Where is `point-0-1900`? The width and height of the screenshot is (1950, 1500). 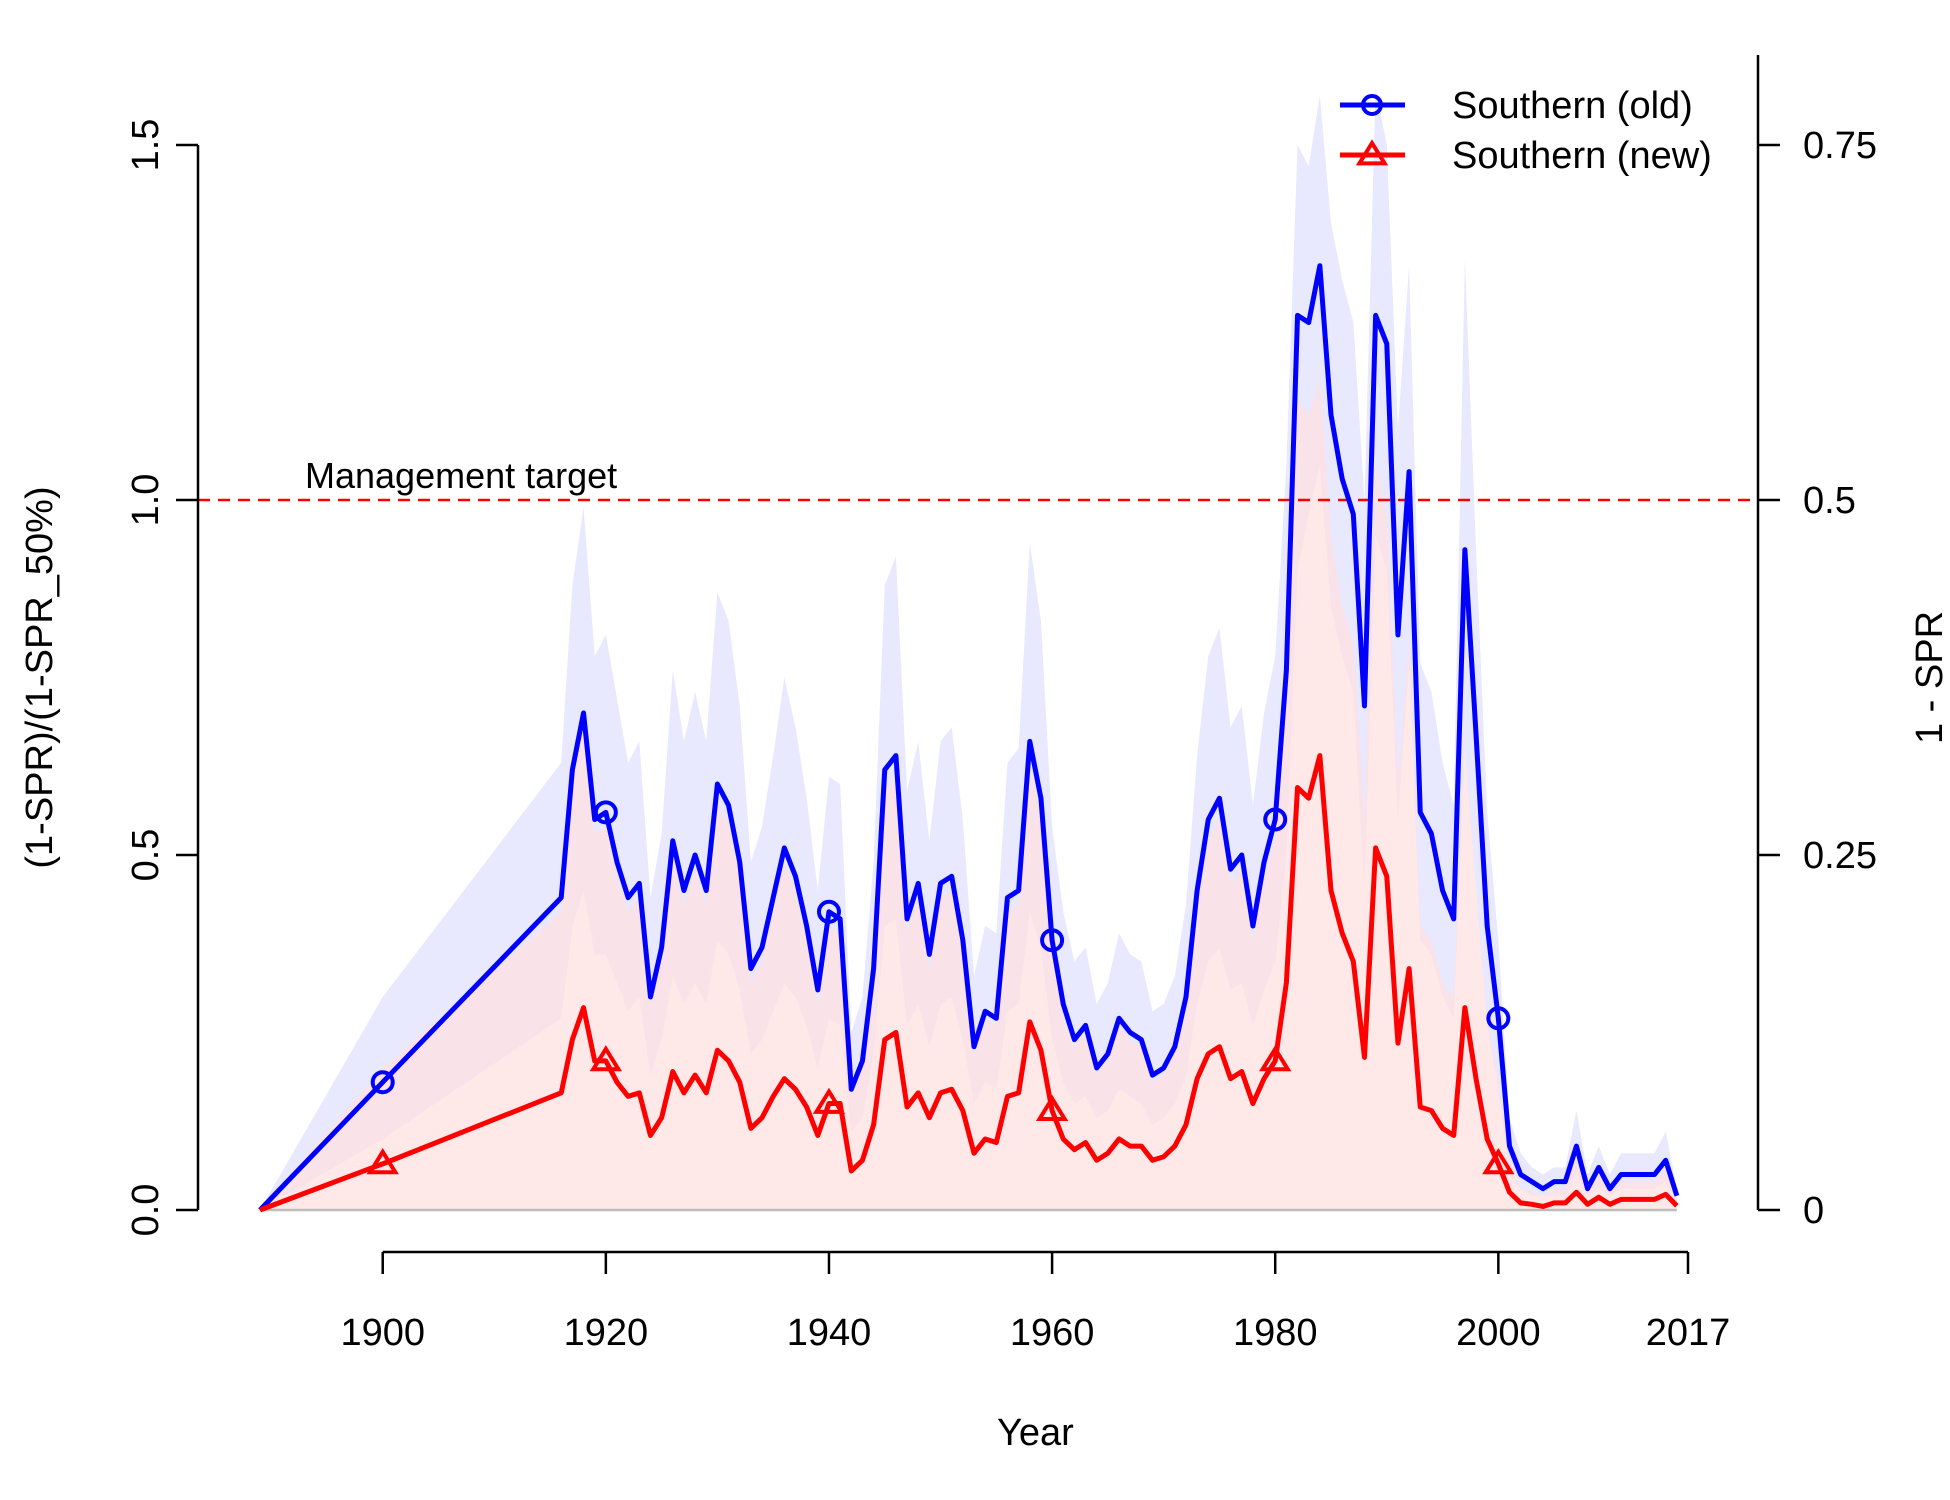 point-0-1900 is located at coordinates (382, 1082).